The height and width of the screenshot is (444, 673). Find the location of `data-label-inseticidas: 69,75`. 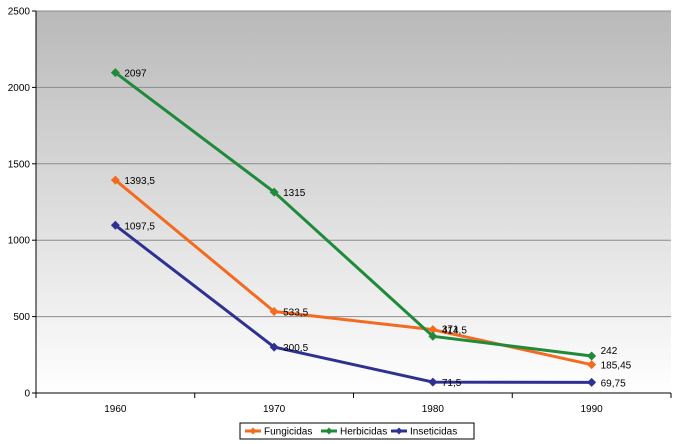

data-label-inseticidas: 69,75 is located at coordinates (613, 383).